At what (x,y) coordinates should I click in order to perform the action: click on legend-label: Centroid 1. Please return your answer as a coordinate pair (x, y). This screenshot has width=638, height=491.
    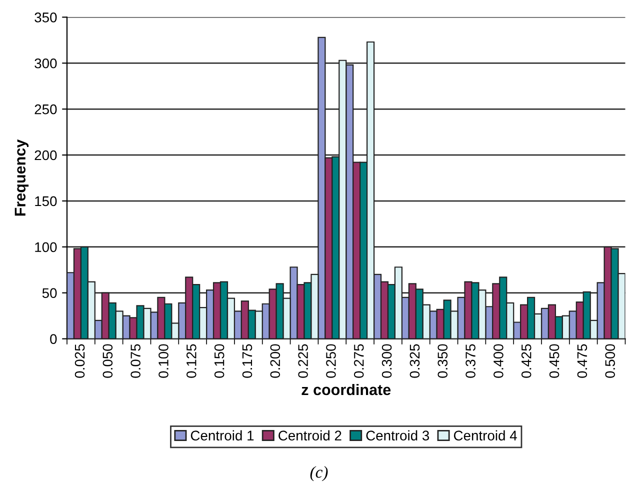
    Looking at the image, I should click on (222, 435).